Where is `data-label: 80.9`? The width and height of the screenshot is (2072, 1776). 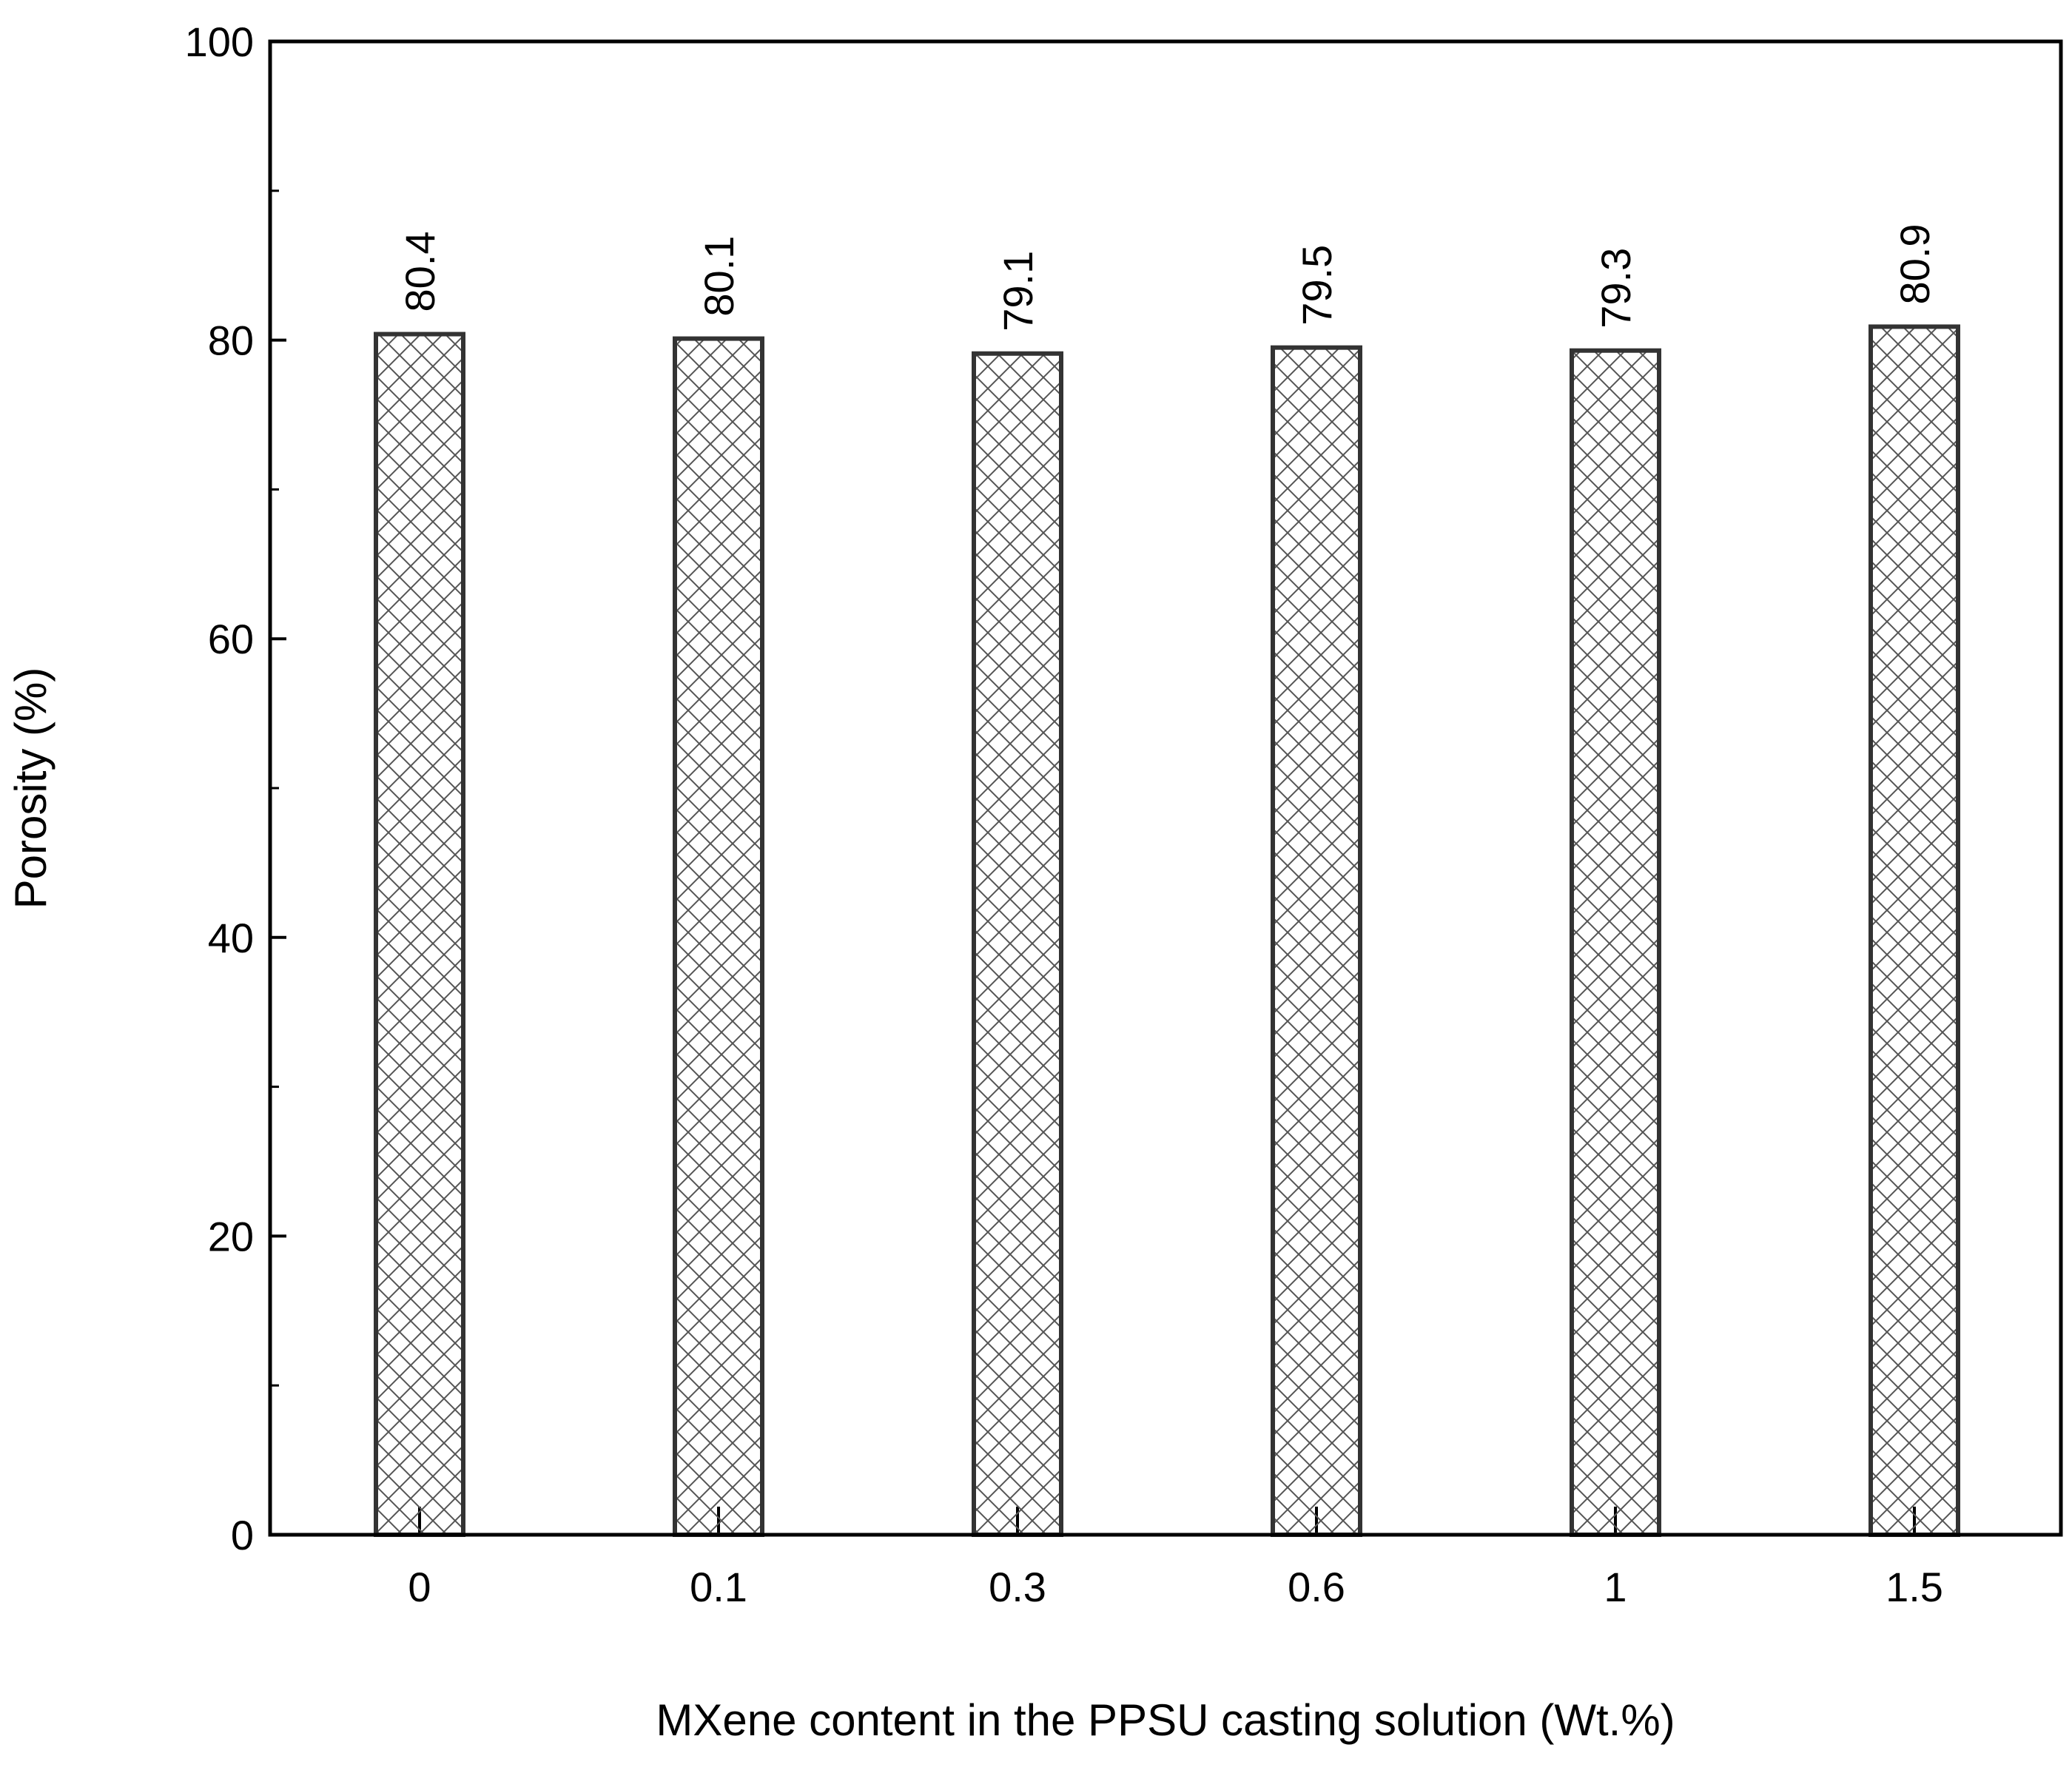
data-label: 80.9 is located at coordinates (1914, 263).